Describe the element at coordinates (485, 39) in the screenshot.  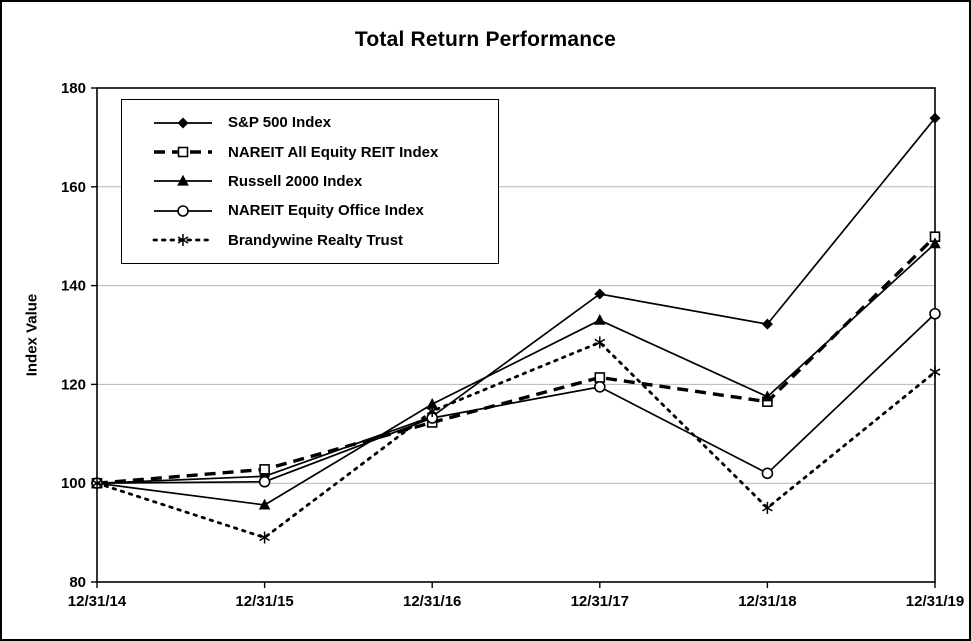
I see `chart-title: Total Return Performance` at that location.